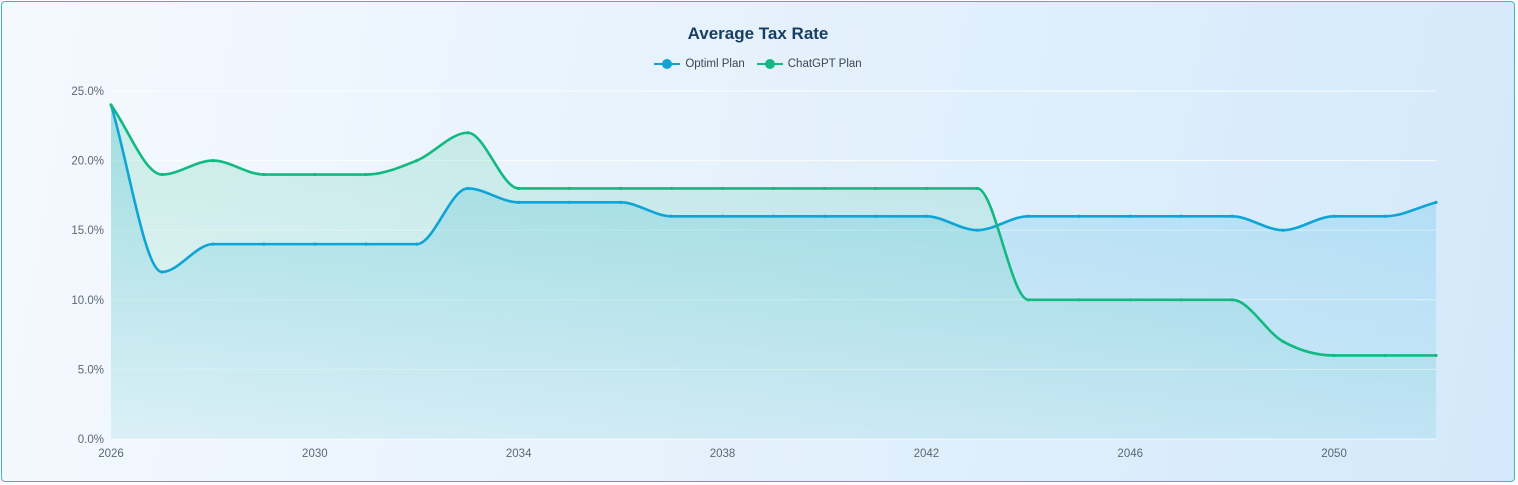  What do you see at coordinates (111, 454) in the screenshot?
I see `x-tick-label: 2026` at bounding box center [111, 454].